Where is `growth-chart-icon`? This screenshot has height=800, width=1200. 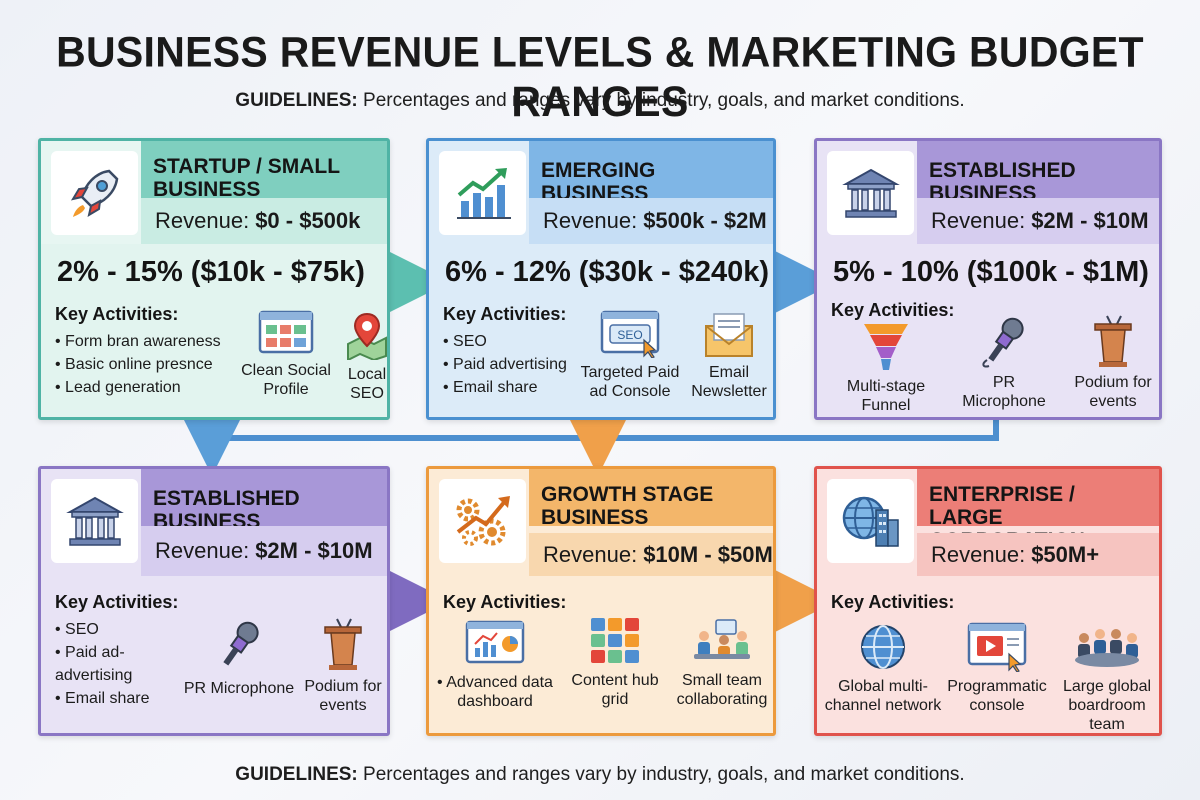 growth-chart-icon is located at coordinates (482, 193).